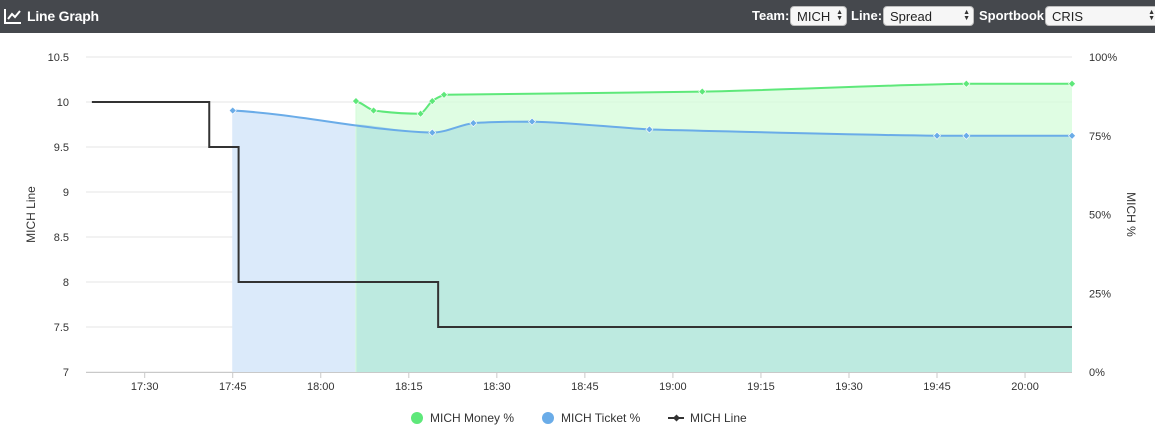  What do you see at coordinates (1097, 373) in the screenshot?
I see `y2-tick-label: 0%` at bounding box center [1097, 373].